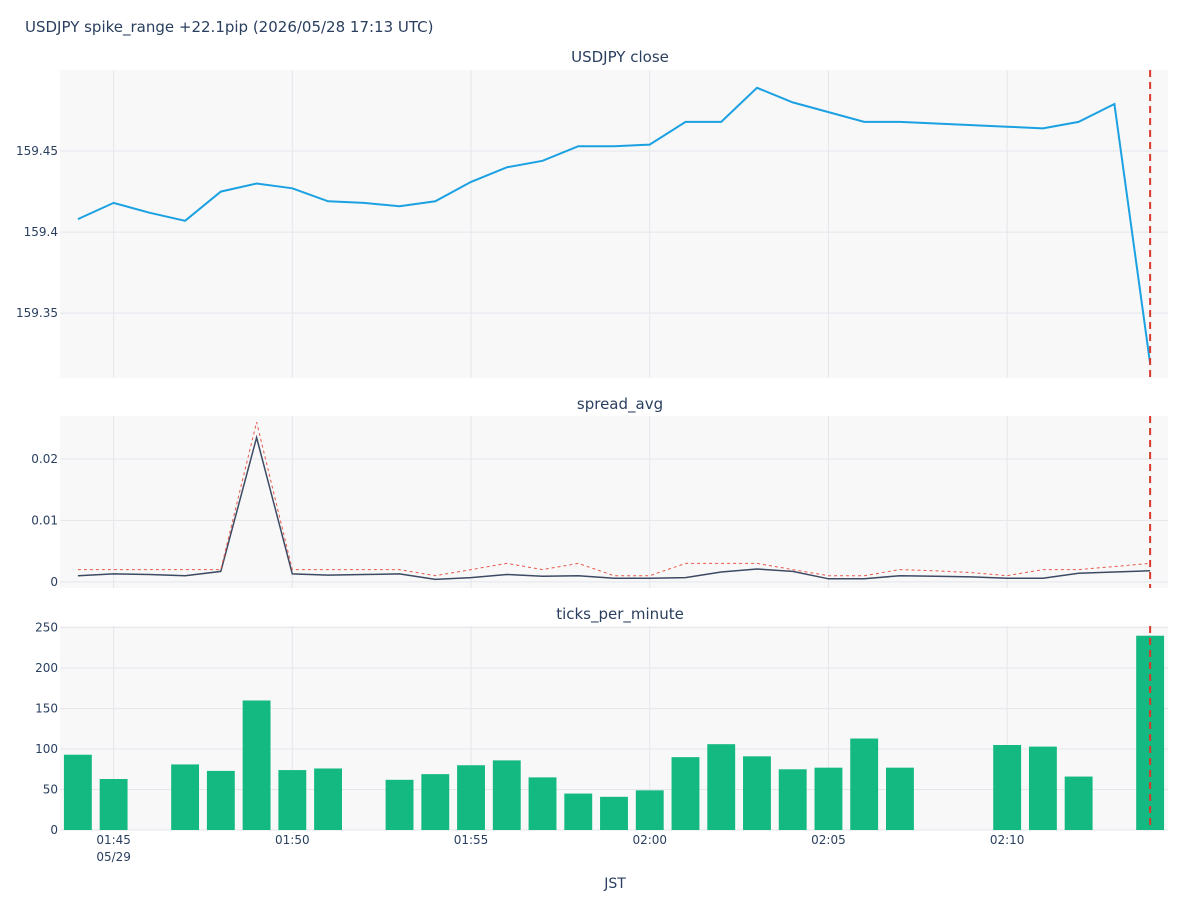 This screenshot has width=1200, height=900. I want to click on y-tick-label: 159.4, so click(41, 232).